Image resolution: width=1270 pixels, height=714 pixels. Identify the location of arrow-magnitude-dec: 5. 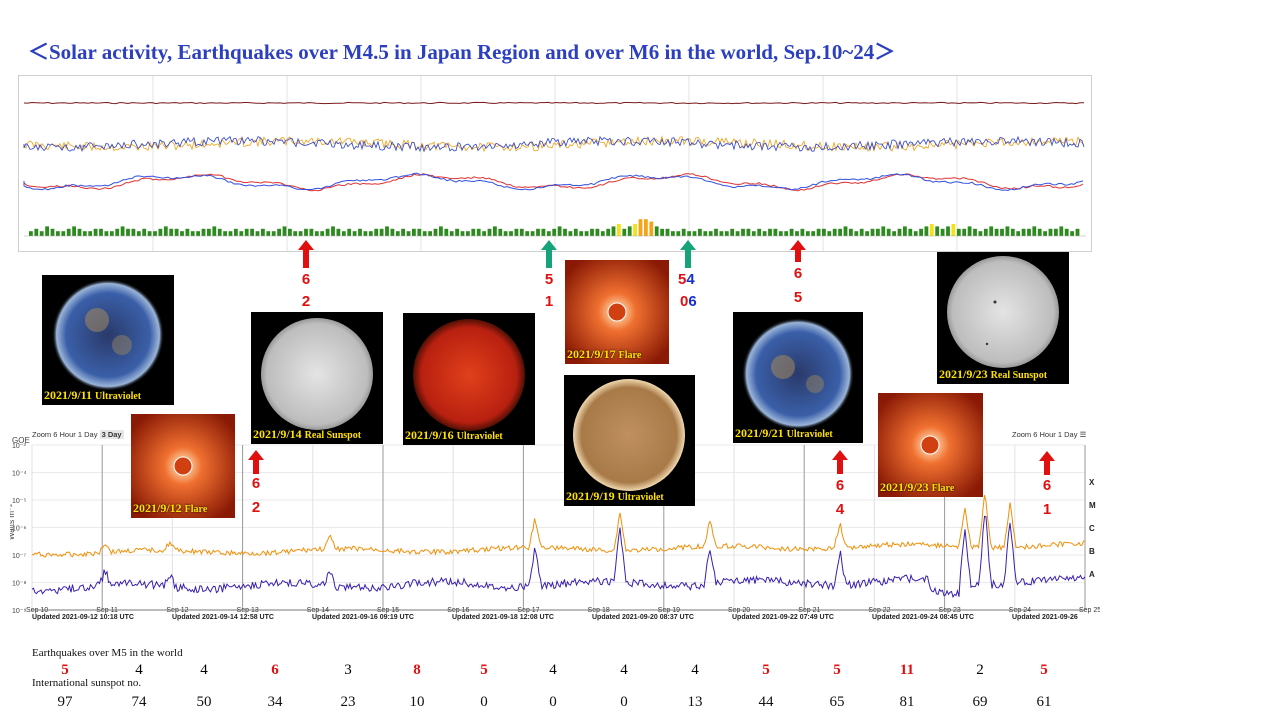
(798, 297).